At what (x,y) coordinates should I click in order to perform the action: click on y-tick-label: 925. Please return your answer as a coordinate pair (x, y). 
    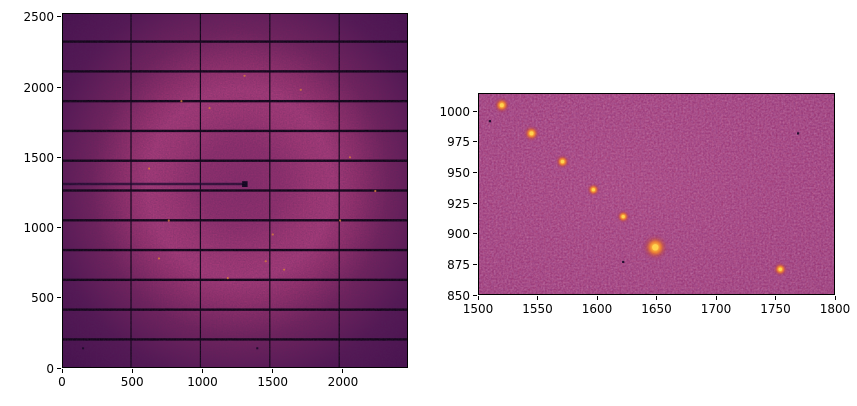
    Looking at the image, I should click on (458, 203).